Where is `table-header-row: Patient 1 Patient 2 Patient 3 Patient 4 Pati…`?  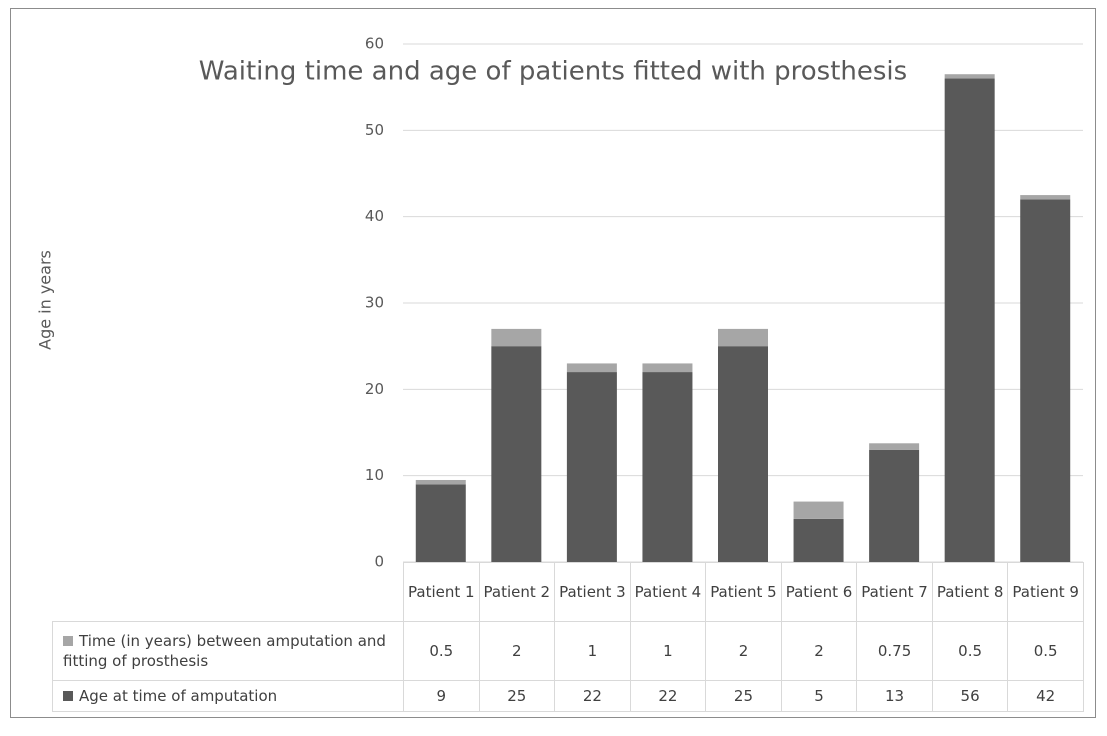 table-header-row: Patient 1 Patient 2 Patient 3 Patient 4 Pati… is located at coordinates (568, 592).